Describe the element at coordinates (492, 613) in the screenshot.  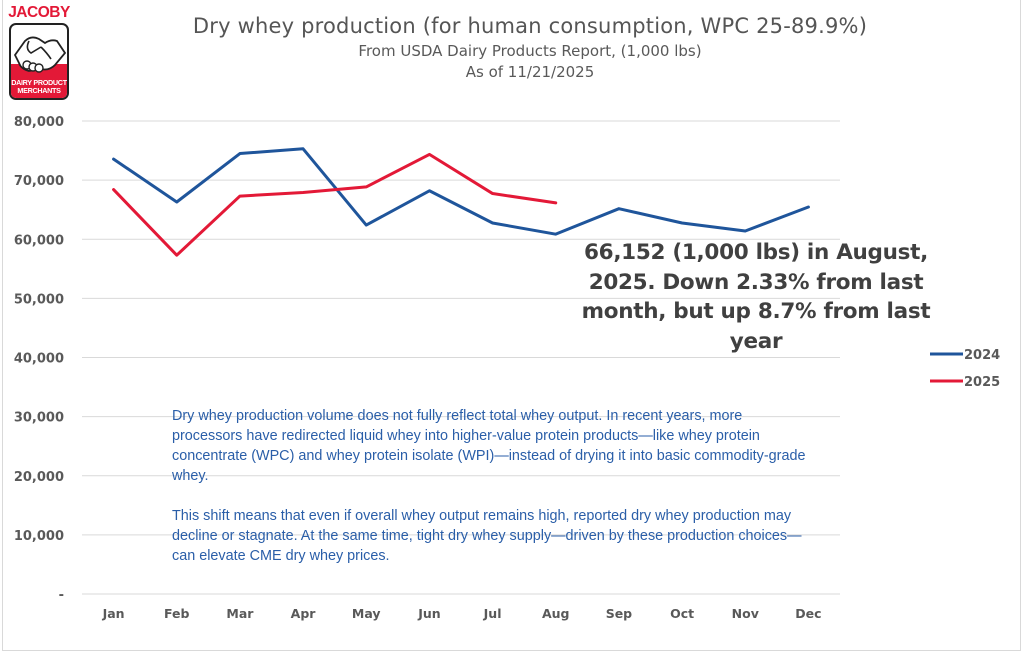
I see `x-tick-label: Jul` at that location.